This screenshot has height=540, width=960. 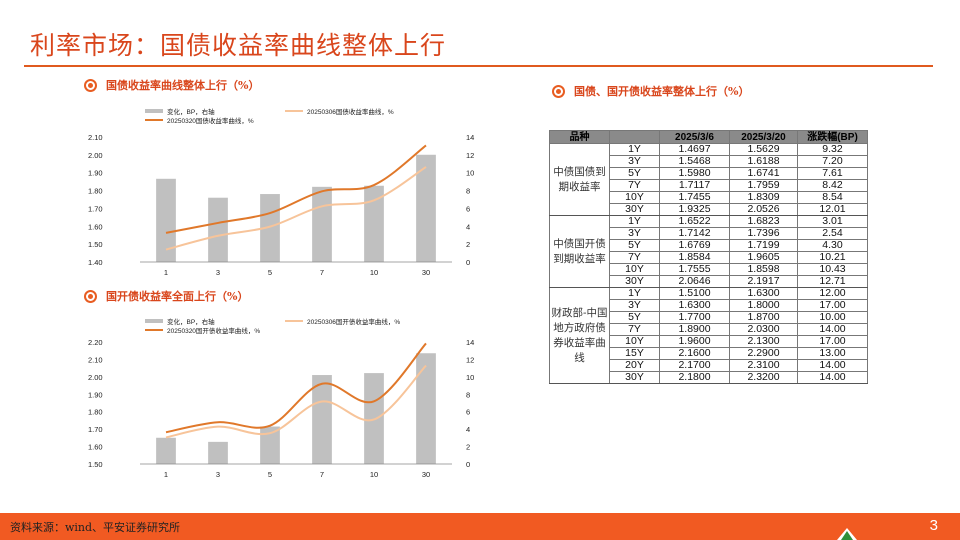 What do you see at coordinates (468, 412) in the screenshot?
I see `y-tick-right: 6` at bounding box center [468, 412].